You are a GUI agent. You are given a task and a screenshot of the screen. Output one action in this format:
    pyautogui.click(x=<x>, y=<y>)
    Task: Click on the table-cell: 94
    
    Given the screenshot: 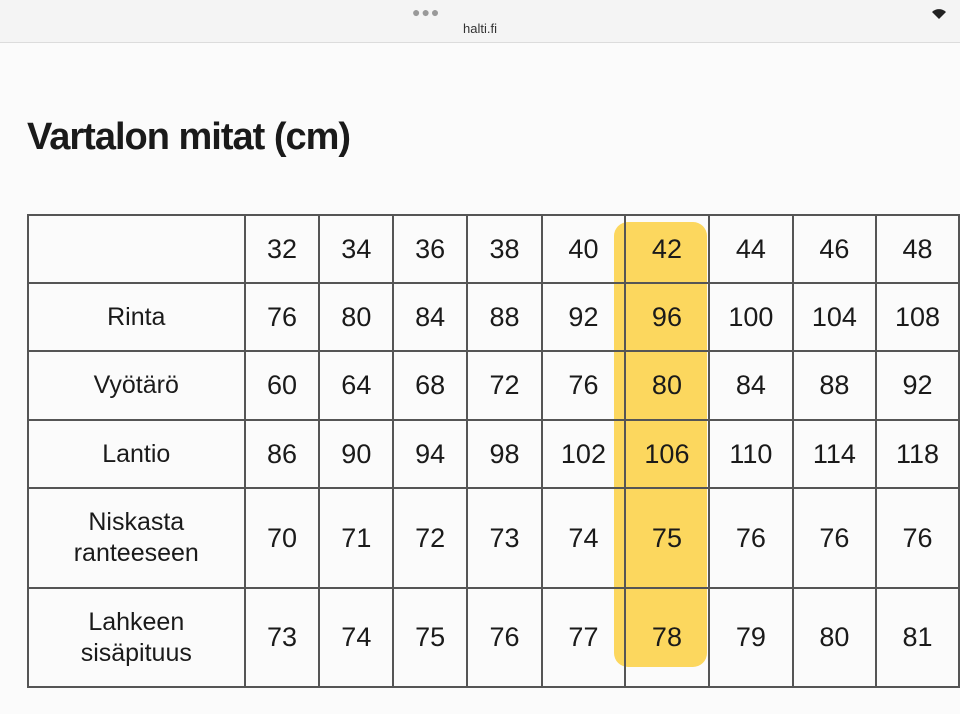 What is the action you would take?
    pyautogui.click(x=430, y=454)
    